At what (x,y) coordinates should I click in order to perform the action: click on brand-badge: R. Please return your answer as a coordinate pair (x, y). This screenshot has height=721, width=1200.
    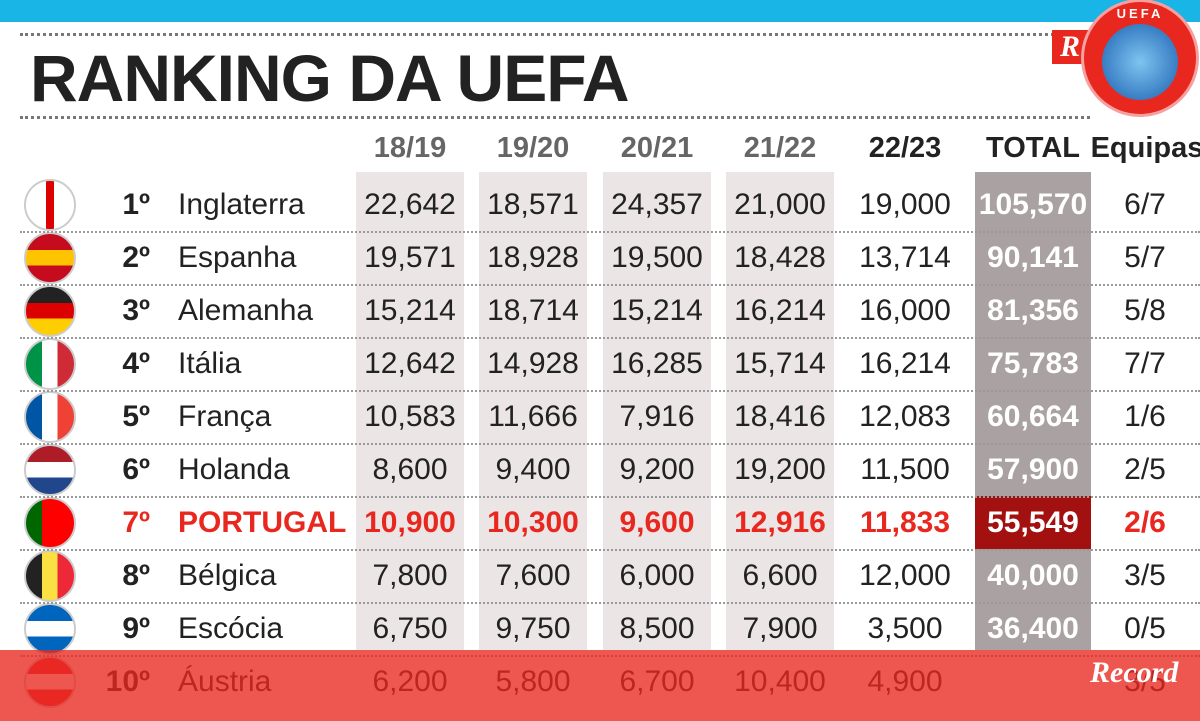
    Looking at the image, I should click on (1070, 47).